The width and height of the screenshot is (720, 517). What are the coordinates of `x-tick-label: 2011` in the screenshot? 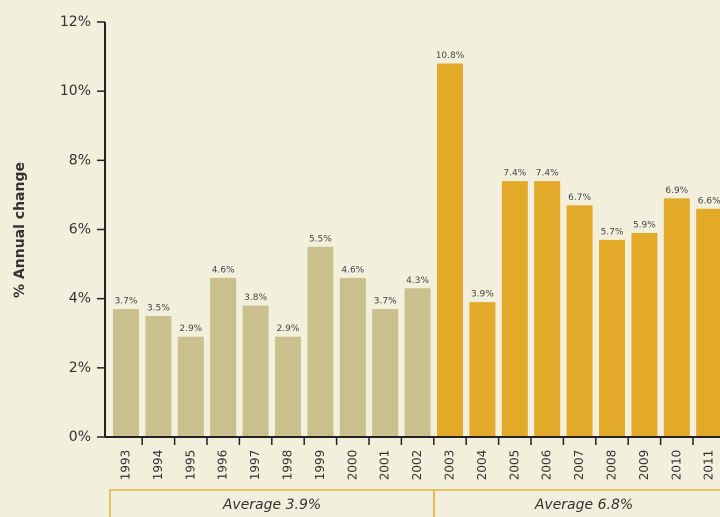 It's located at (709, 465).